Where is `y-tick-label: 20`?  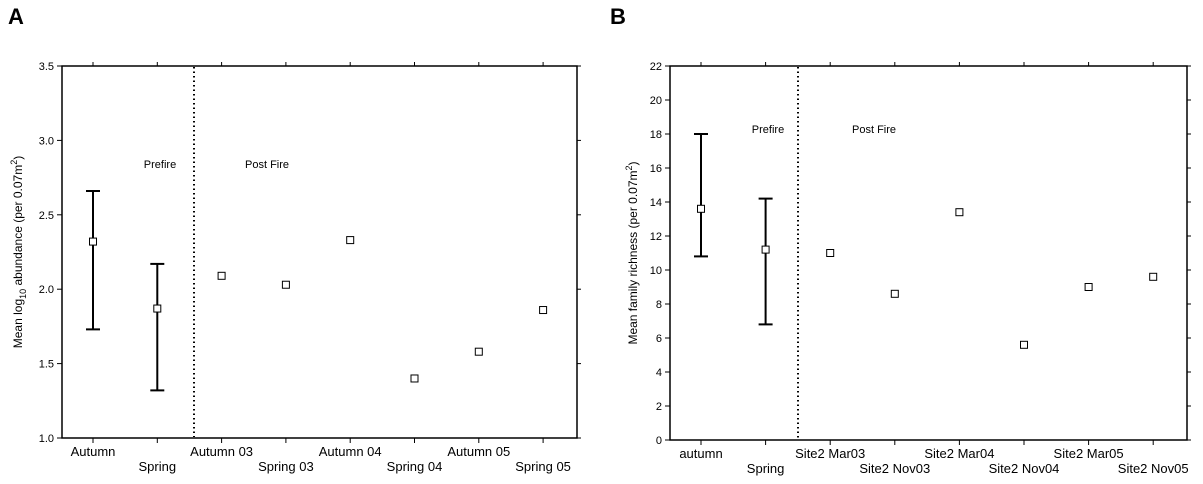 y-tick-label: 20 is located at coordinates (656, 101).